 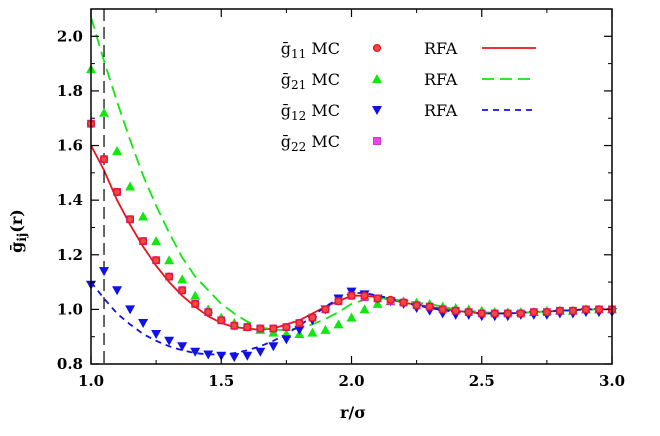 I want to click on legend-label: ḡ22 MC, so click(x=310, y=143).